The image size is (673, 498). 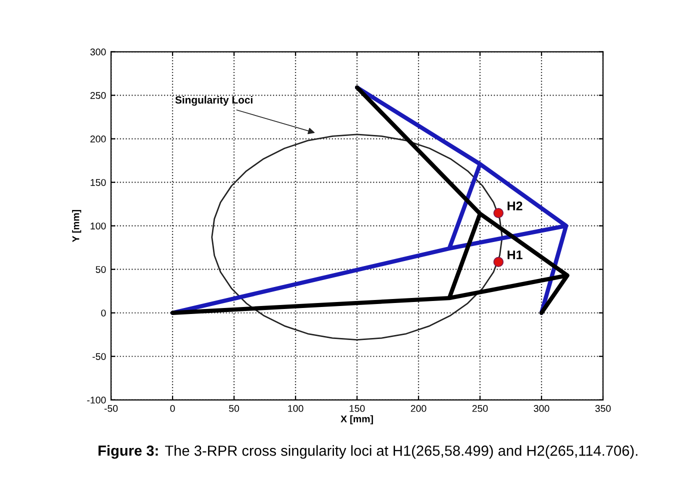 What do you see at coordinates (98, 182) in the screenshot?
I see `y-tick-label: 150` at bounding box center [98, 182].